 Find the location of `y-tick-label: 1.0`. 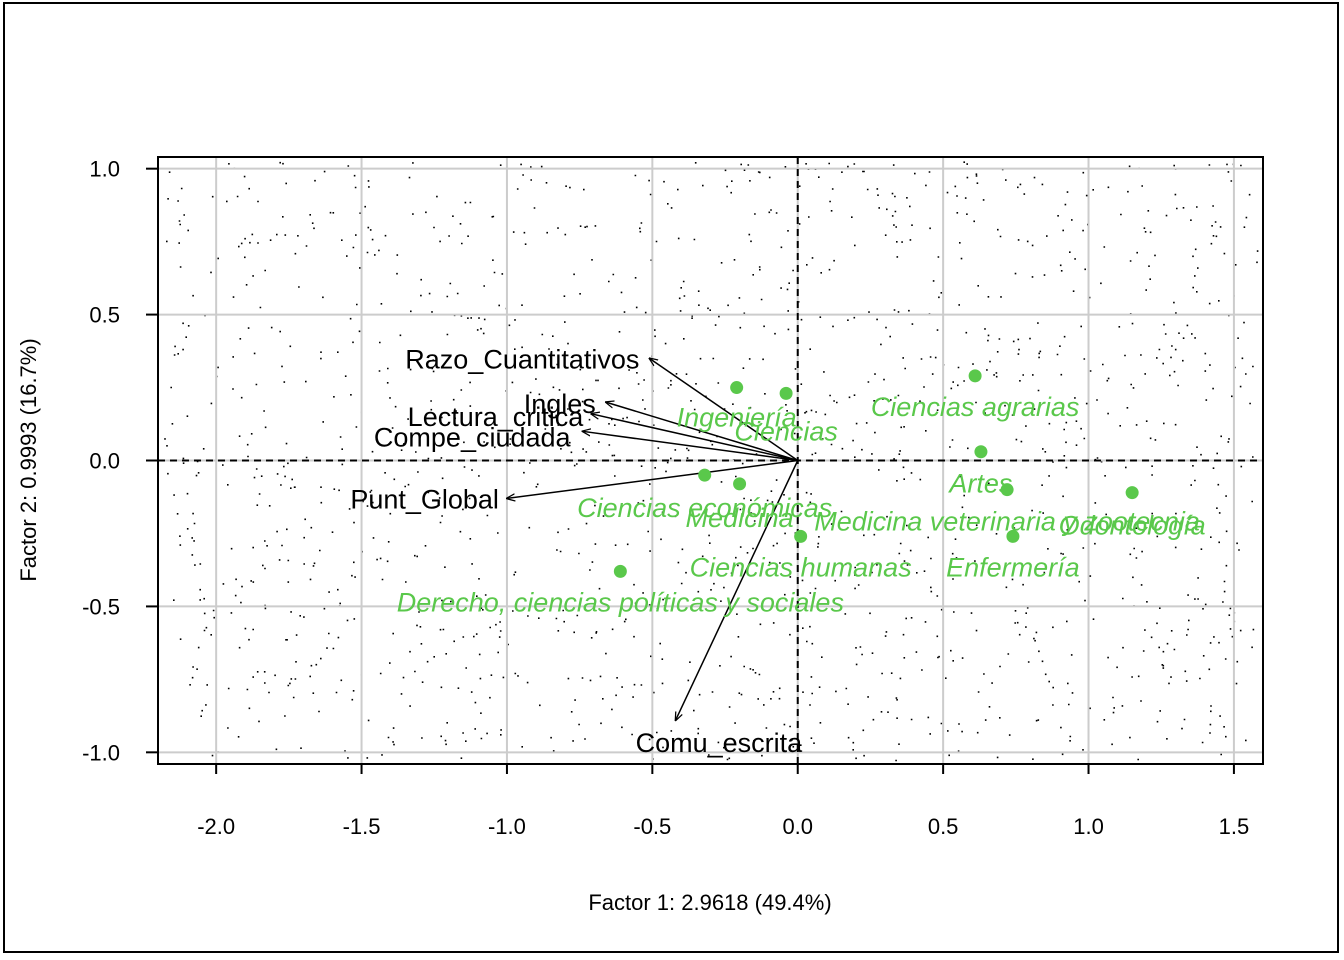

y-tick-label: 1.0 is located at coordinates (104, 169).